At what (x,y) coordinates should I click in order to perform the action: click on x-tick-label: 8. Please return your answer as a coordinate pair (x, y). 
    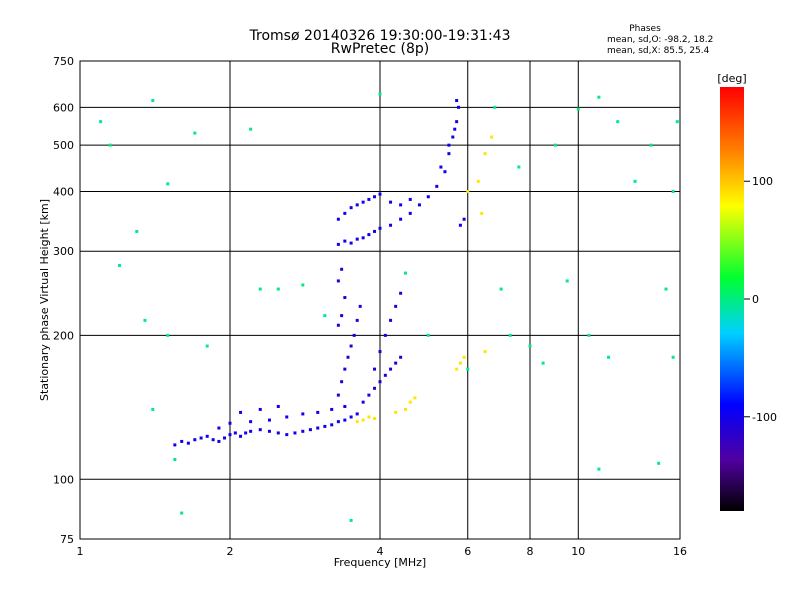
    Looking at the image, I should click on (530, 551).